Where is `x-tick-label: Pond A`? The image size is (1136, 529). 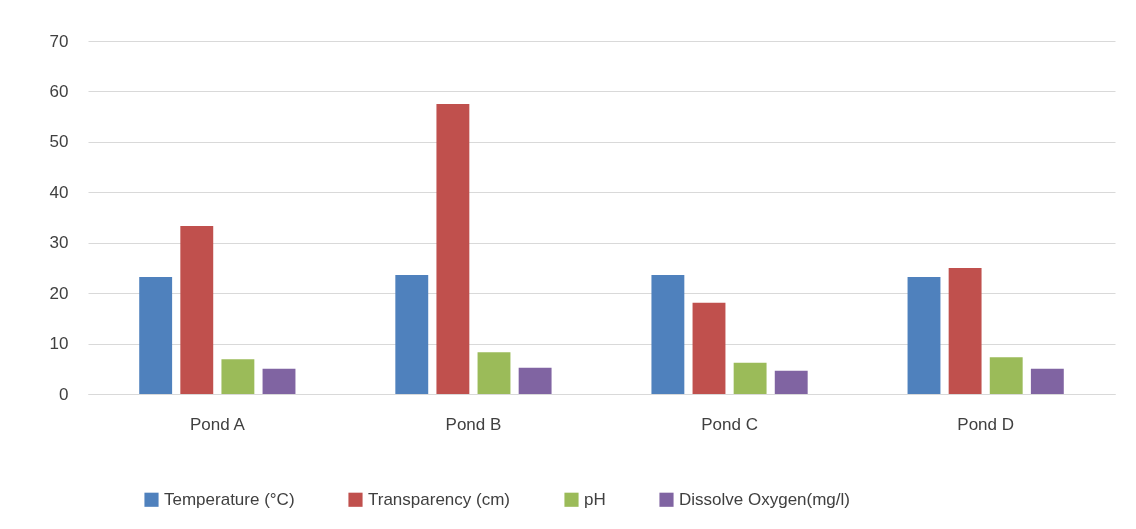 x-tick-label: Pond A is located at coordinates (217, 424).